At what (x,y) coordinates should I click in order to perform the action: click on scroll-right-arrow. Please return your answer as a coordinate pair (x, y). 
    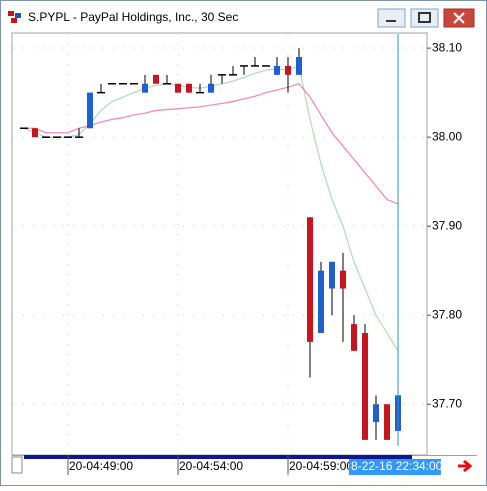
    Looking at the image, I should click on (465, 466).